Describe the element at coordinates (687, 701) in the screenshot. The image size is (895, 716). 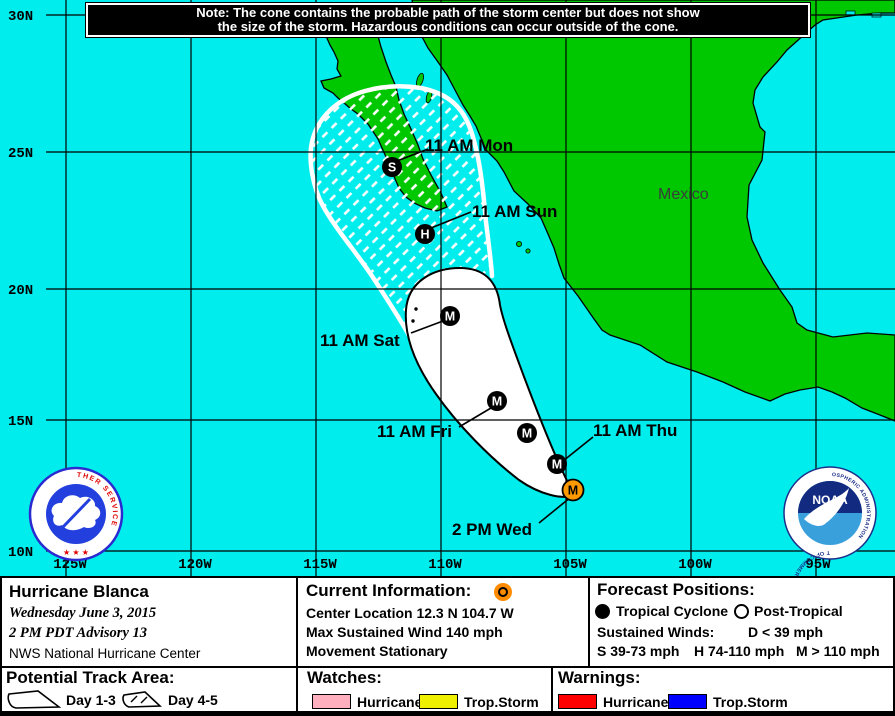
I see `warning-trop-storm-swatch` at that location.